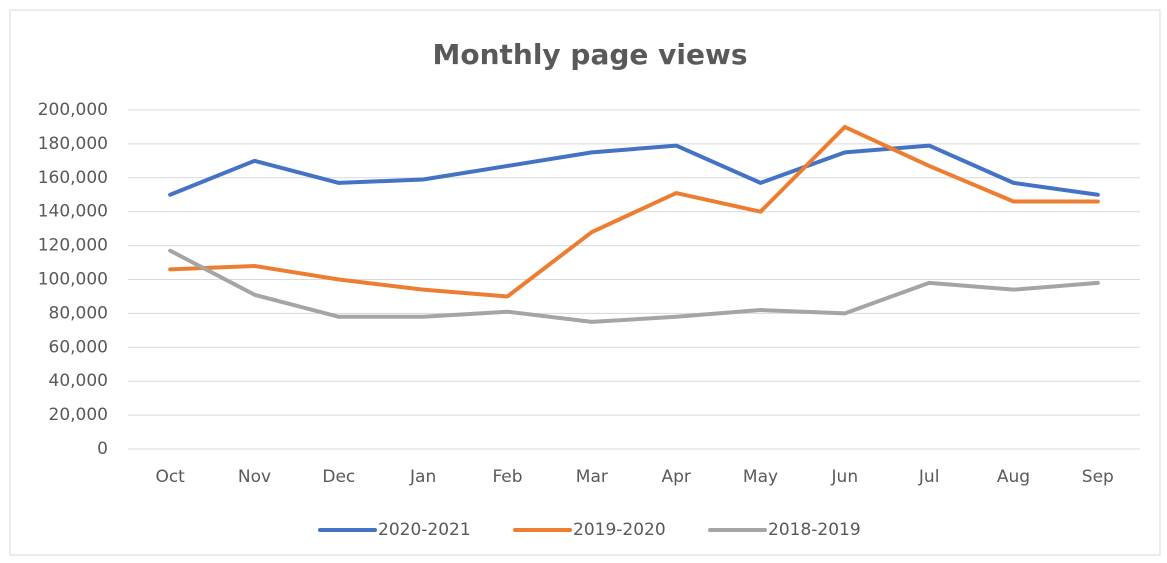  What do you see at coordinates (73, 144) in the screenshot?
I see `y-tick-label: 180,000` at bounding box center [73, 144].